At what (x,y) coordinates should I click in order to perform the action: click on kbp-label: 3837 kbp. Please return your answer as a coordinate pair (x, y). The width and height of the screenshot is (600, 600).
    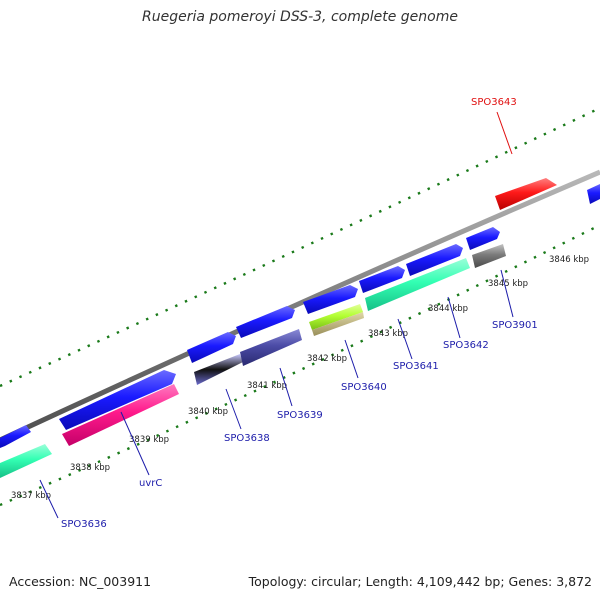
    Looking at the image, I should click on (31, 496).